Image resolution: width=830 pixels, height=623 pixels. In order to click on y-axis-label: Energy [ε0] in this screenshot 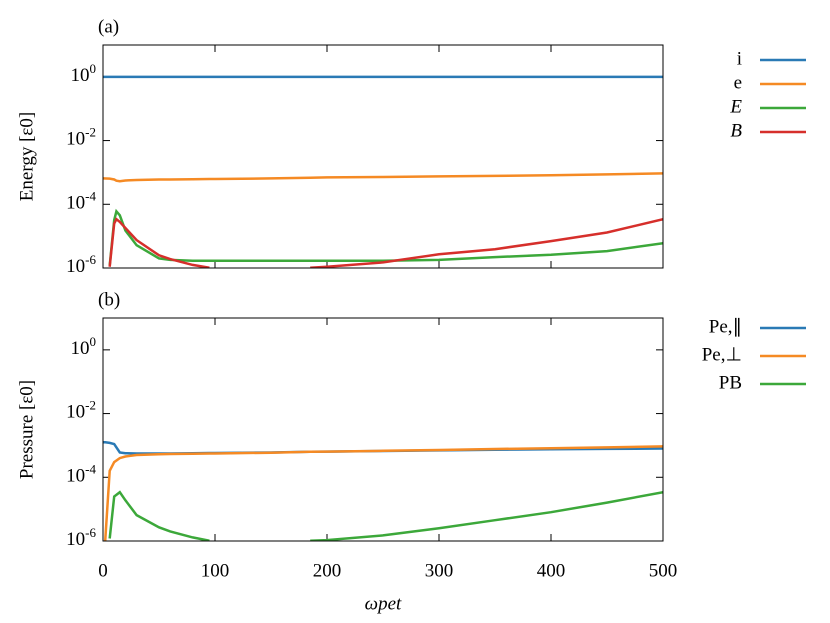, I will do `click(26, 156)`.